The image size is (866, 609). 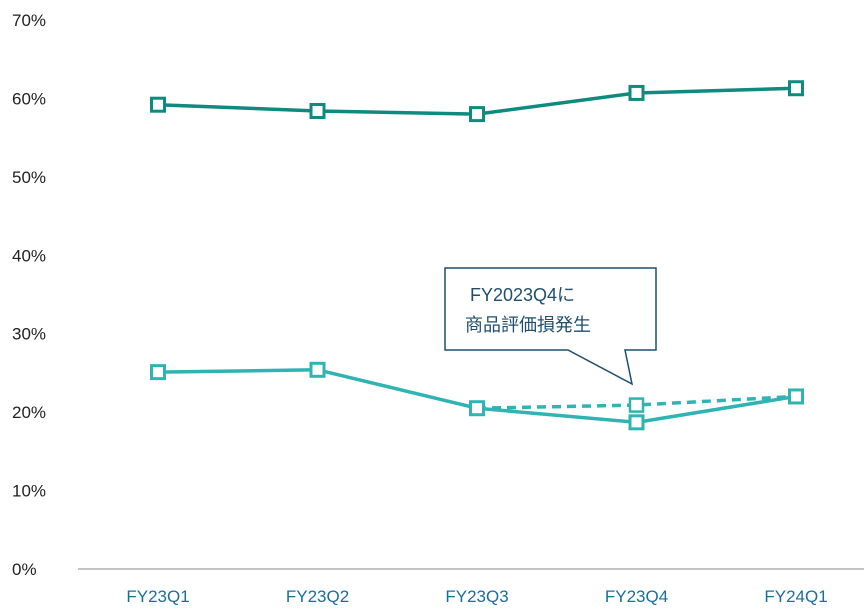 I want to click on callout-box, so click(x=550, y=326).